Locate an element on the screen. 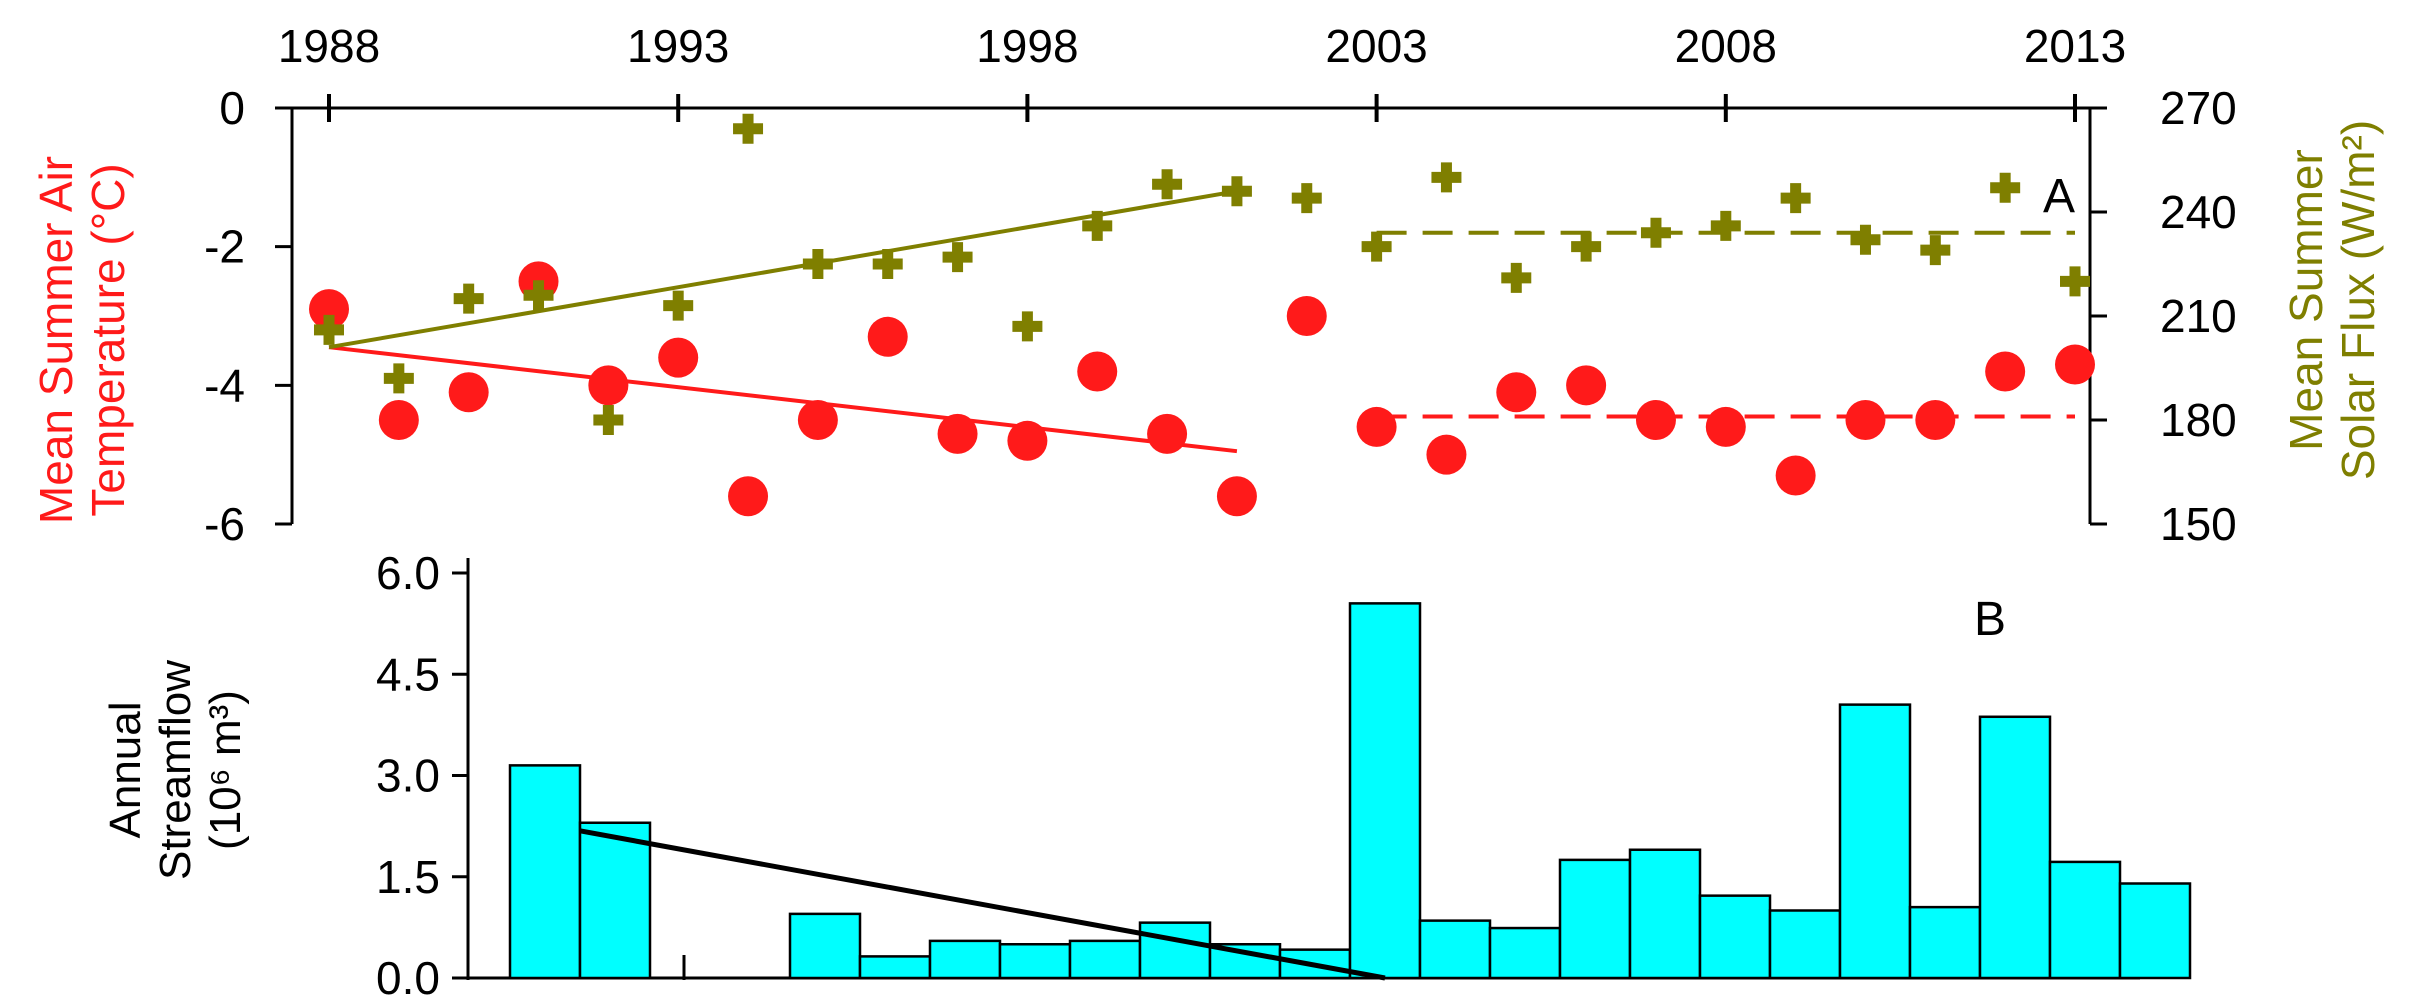 This screenshot has width=2427, height=995. panel-a-right-ticks: 270 240 210 180 150 is located at coordinates (2163, 316).